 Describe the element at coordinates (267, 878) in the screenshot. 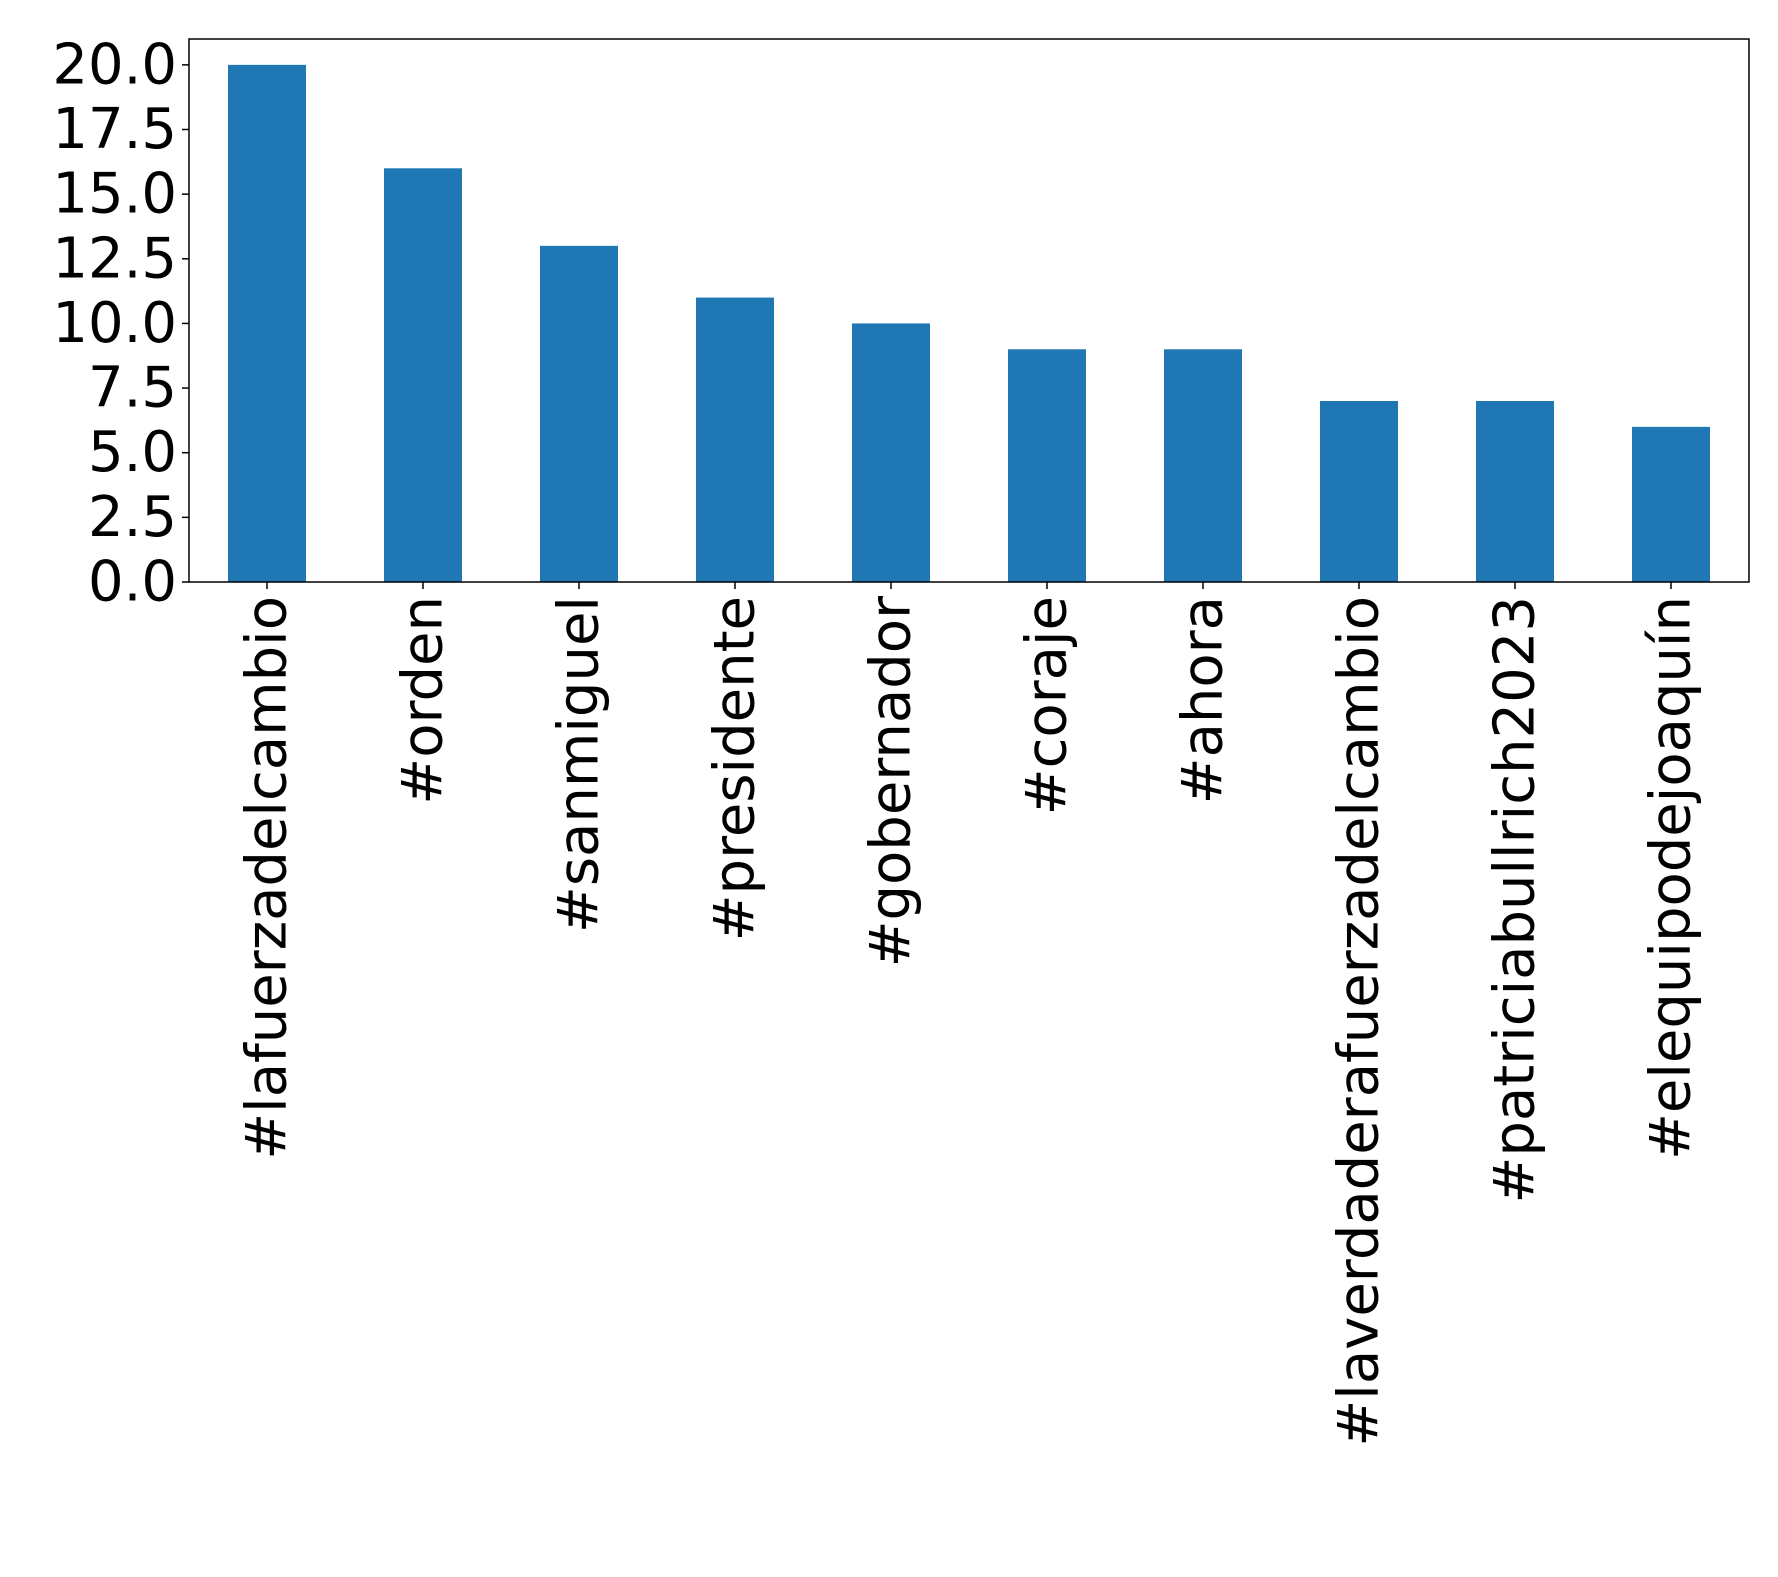

I see `x-tick-label: #lafuerzadelcambio` at that location.